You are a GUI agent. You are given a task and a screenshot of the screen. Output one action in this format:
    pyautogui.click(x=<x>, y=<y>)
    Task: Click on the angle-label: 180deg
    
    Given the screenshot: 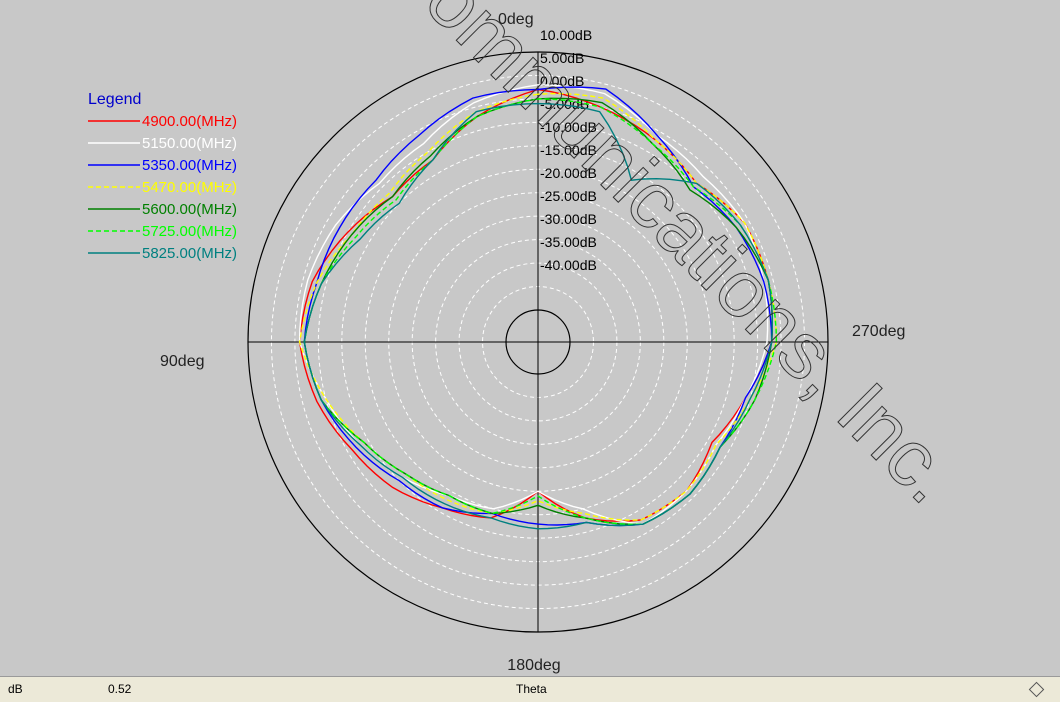 What is the action you would take?
    pyautogui.click(x=533, y=665)
    